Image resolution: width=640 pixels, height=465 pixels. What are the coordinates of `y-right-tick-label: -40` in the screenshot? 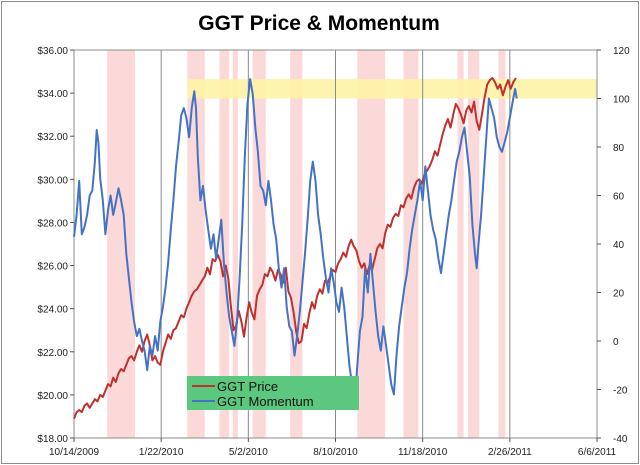 It's located at (620, 439).